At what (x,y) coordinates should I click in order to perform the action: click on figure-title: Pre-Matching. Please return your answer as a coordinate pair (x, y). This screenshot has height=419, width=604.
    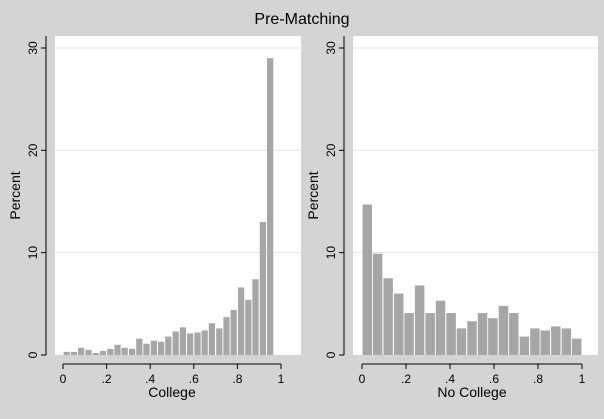
    Looking at the image, I should click on (301, 19).